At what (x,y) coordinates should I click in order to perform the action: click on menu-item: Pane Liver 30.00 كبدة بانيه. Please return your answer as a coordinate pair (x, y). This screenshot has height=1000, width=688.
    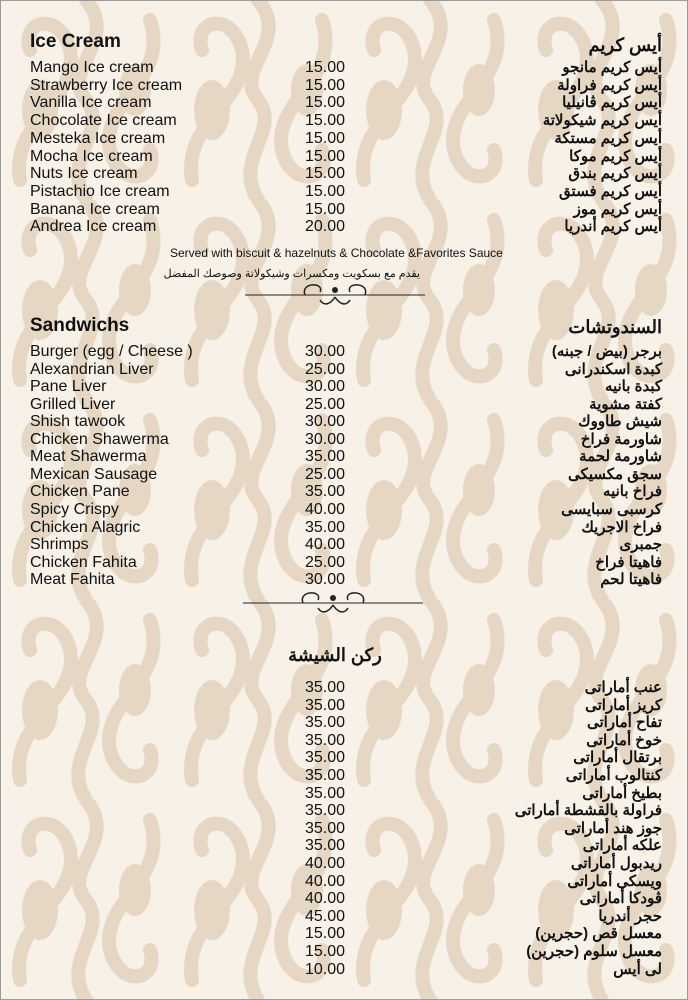
    Looking at the image, I should click on (344, 387).